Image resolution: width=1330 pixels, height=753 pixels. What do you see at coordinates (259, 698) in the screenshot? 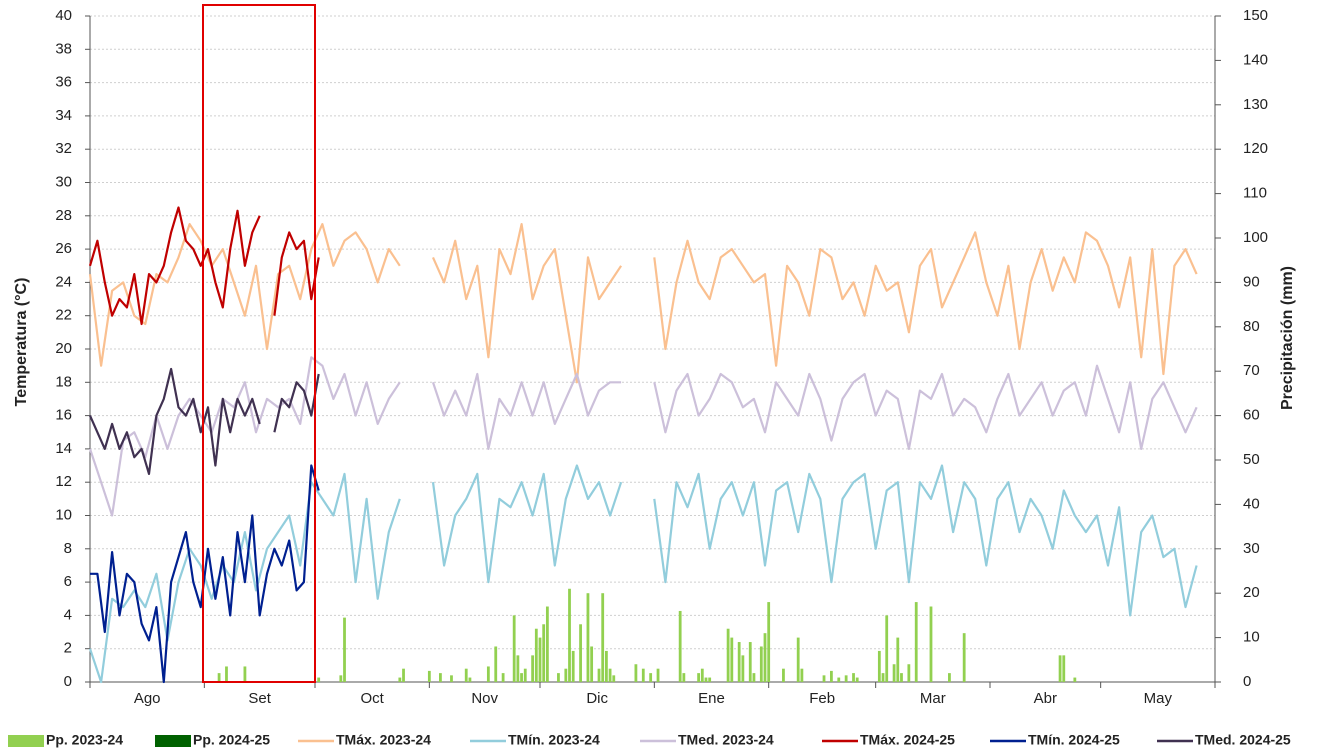
I see `x-tick-label: Set` at bounding box center [259, 698].